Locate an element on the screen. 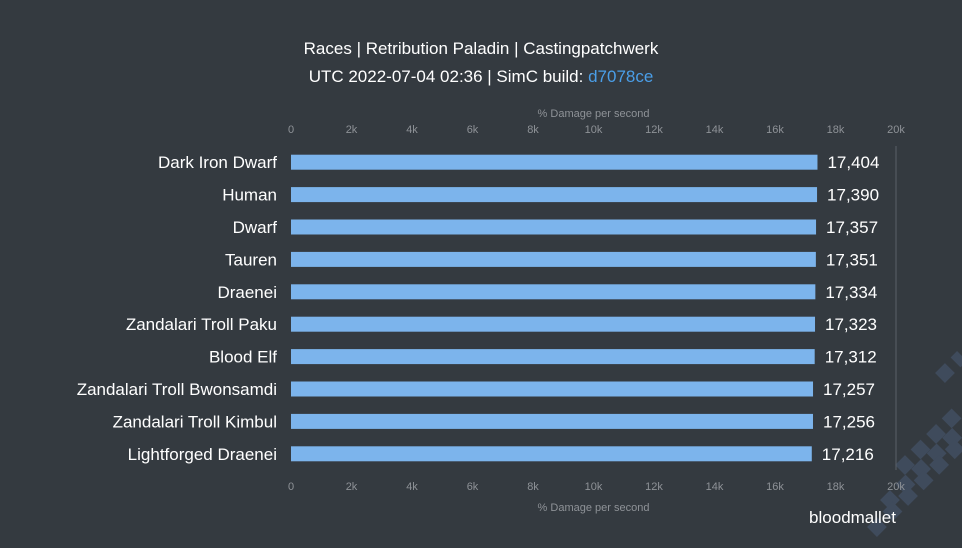 The image size is (962, 548). data-label: 17,351 is located at coordinates (852, 259).